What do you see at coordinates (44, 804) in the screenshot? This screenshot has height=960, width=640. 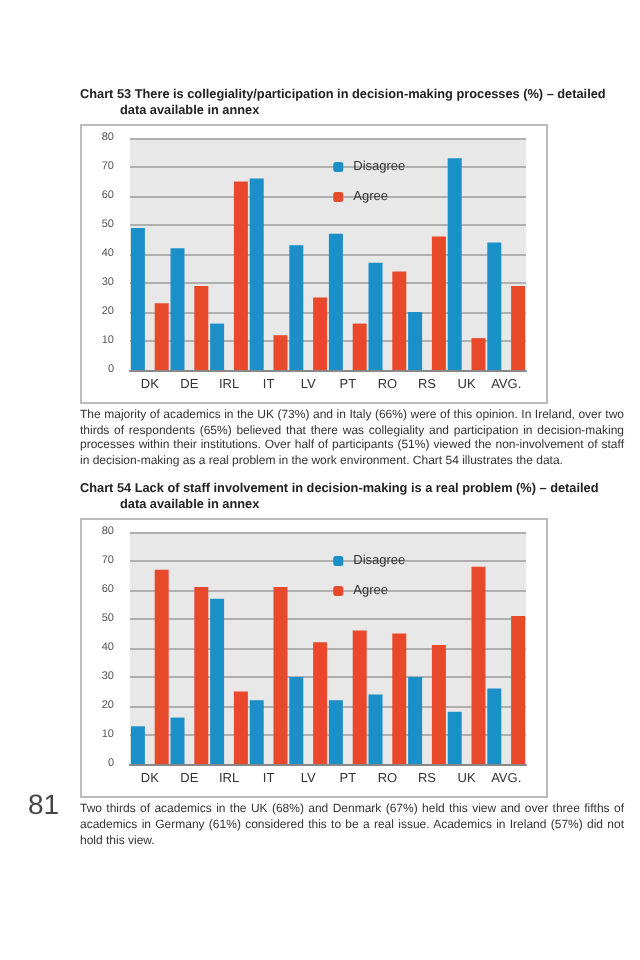 I see `text: 81` at bounding box center [44, 804].